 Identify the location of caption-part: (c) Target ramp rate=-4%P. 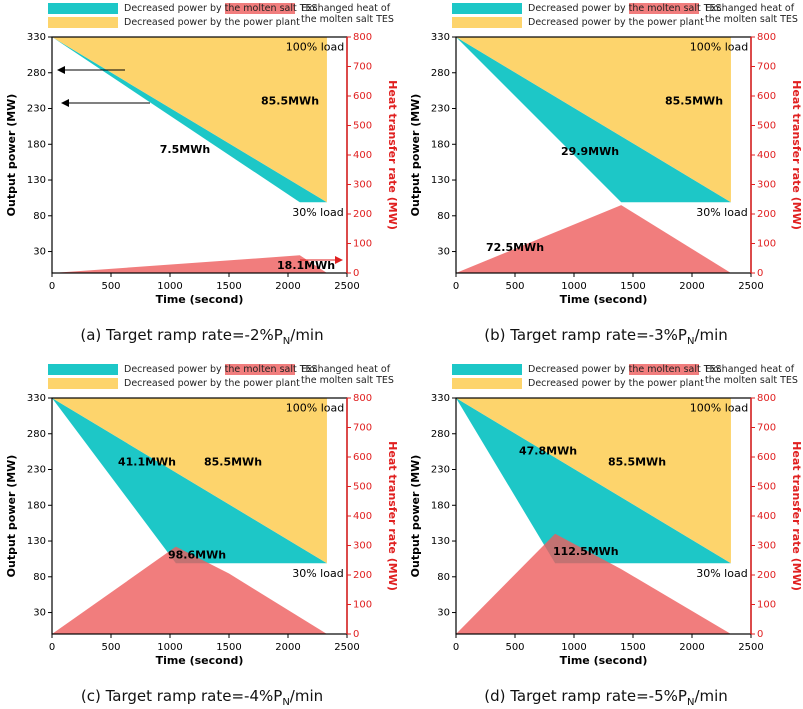
(181, 696).